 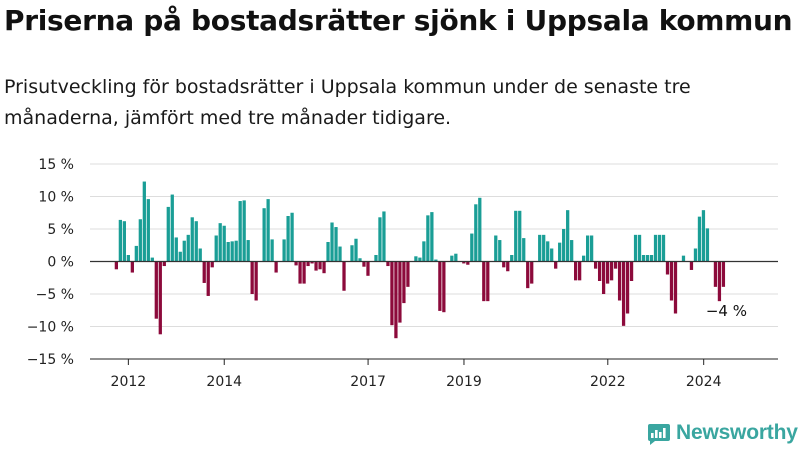 I want to click on last-value-label: −4 %, so click(x=726, y=311).